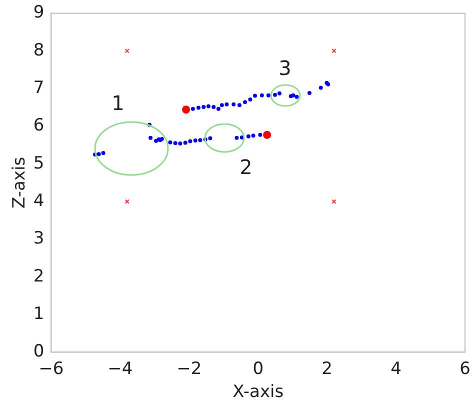  I want to click on y-tick-label: 4, so click(38, 200).